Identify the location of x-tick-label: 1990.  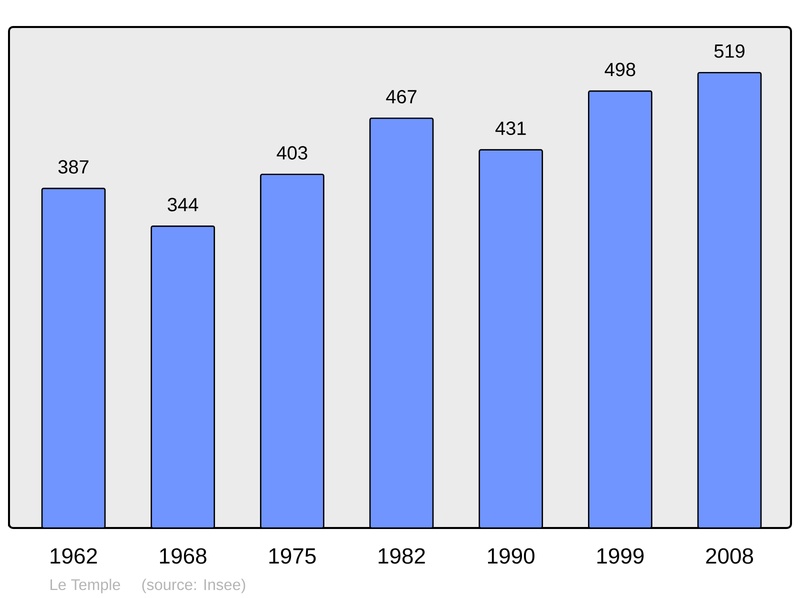
(511, 556).